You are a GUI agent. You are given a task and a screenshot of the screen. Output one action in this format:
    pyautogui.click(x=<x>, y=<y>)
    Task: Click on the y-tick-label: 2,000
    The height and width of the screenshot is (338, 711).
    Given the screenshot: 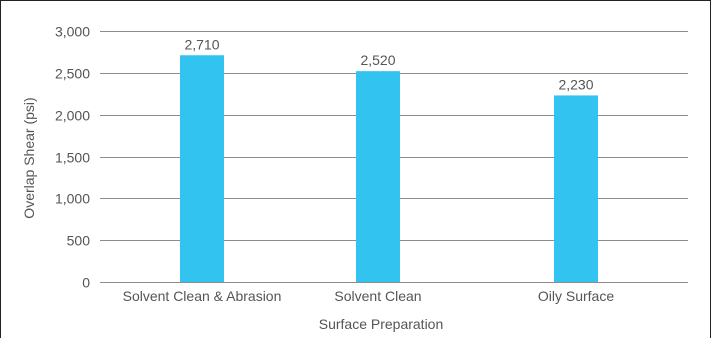 What is the action you would take?
    pyautogui.click(x=72, y=116)
    